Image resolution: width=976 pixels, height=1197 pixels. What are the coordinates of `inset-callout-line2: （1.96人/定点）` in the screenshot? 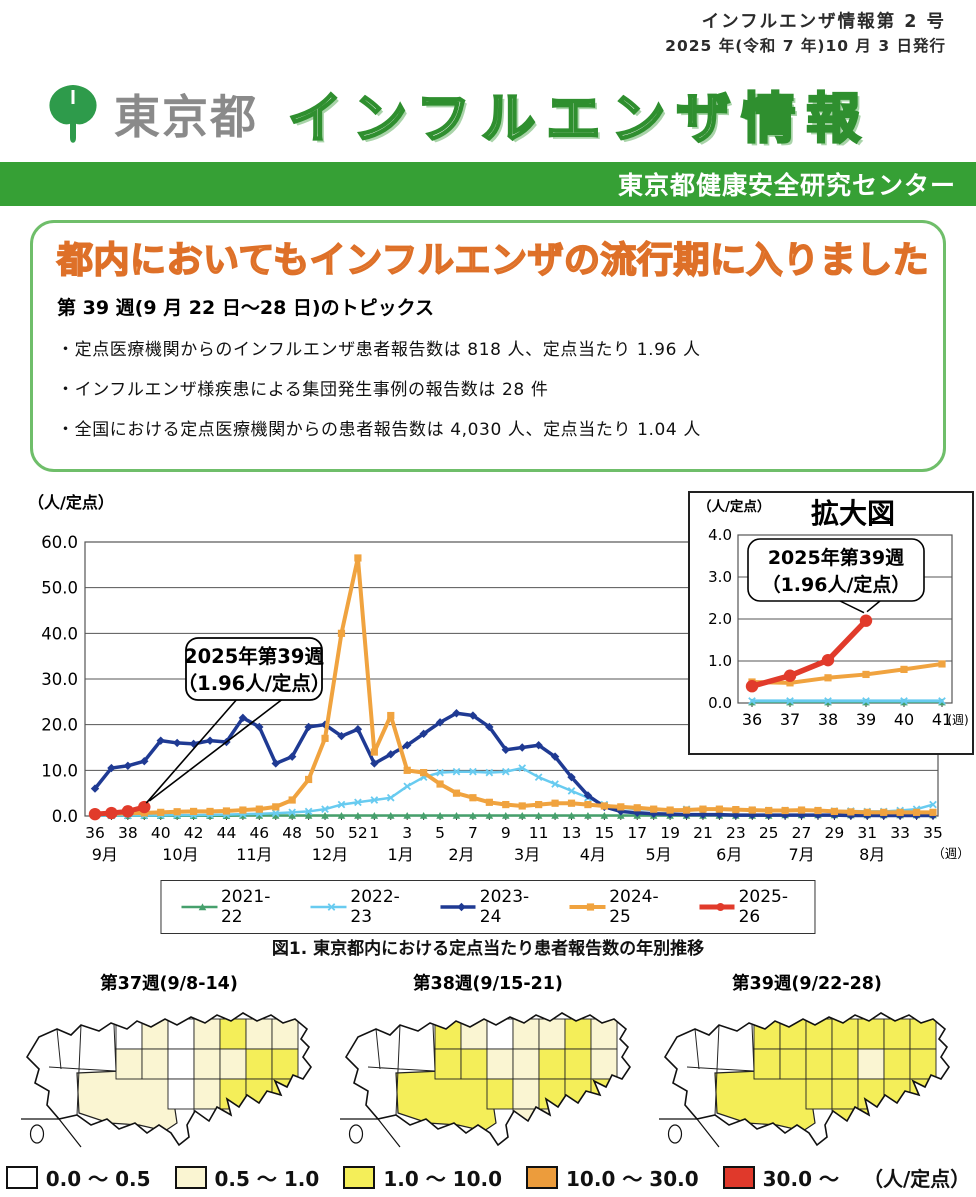 It's located at (836, 584).